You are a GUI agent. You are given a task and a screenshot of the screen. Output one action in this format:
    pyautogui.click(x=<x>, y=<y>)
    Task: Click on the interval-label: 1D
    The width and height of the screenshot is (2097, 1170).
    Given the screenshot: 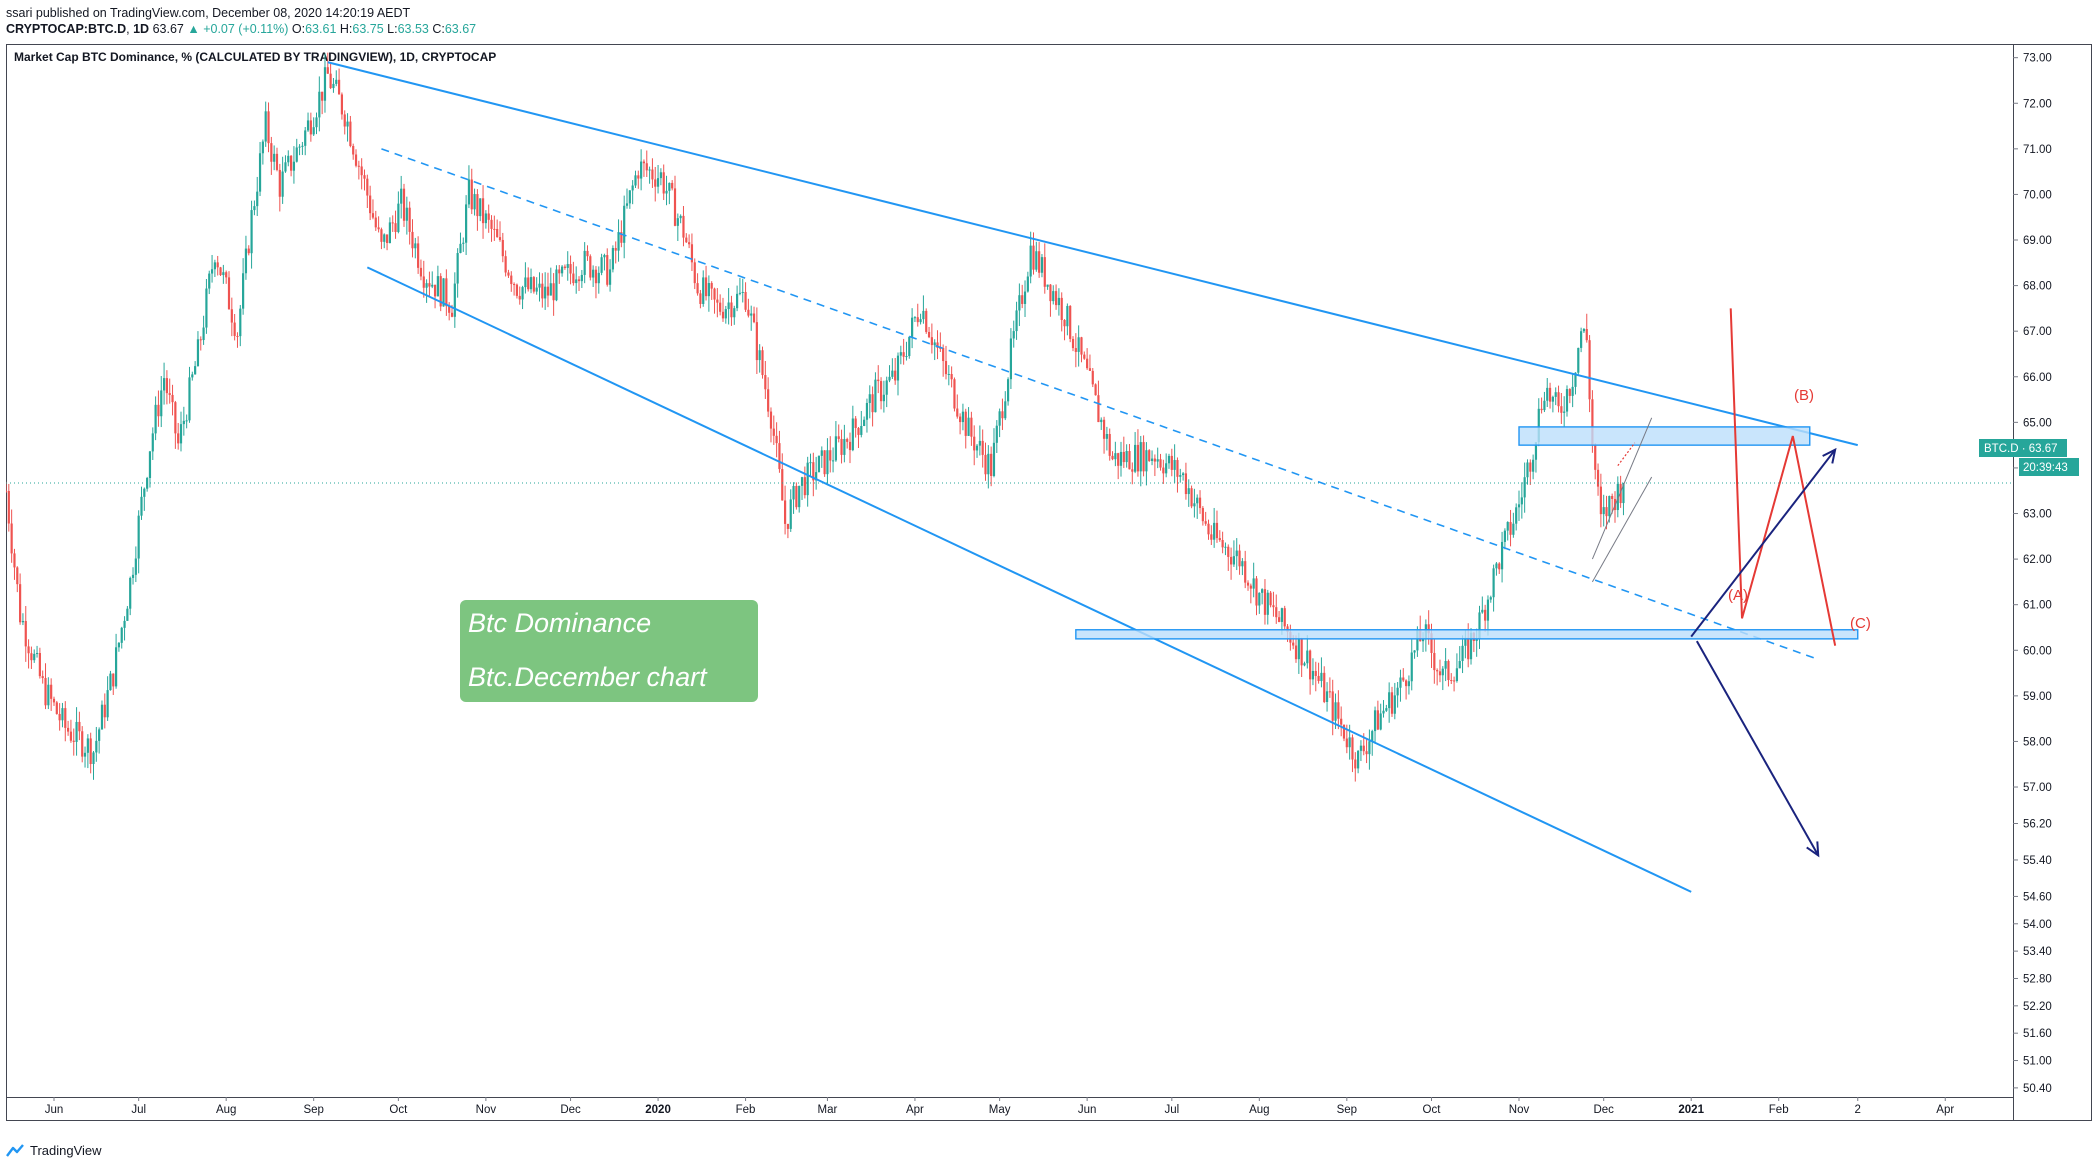 What is the action you would take?
    pyautogui.click(x=141, y=29)
    